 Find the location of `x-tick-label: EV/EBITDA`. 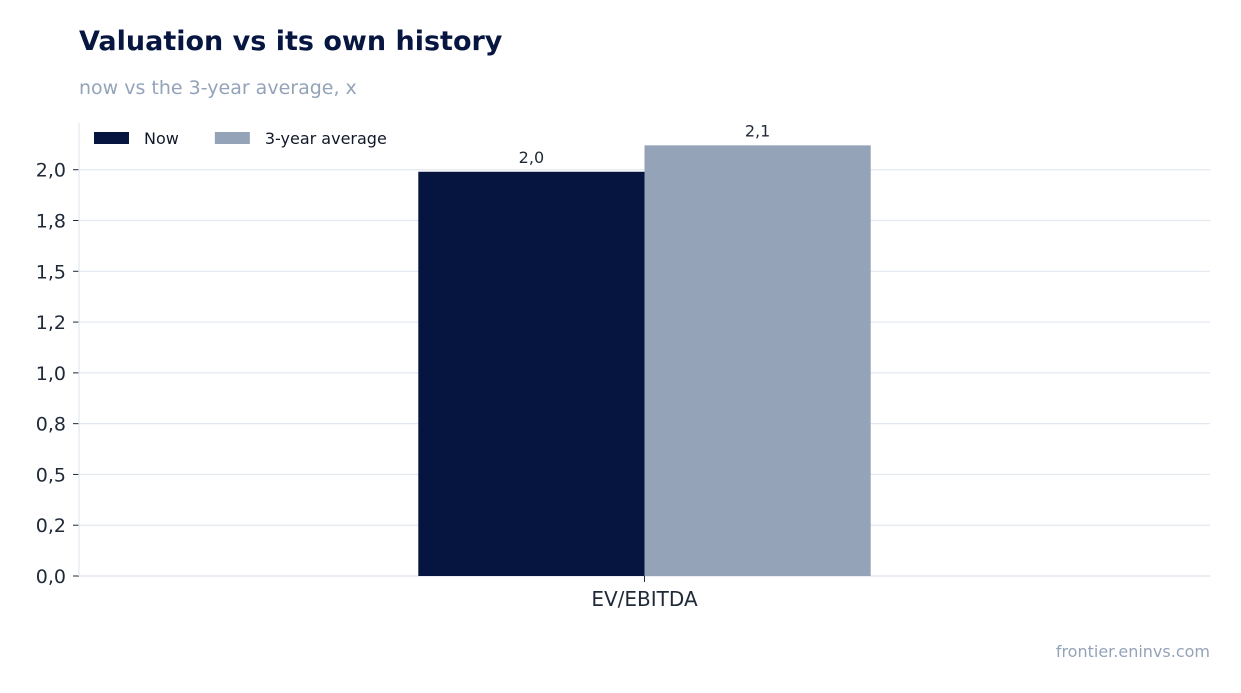

x-tick-label: EV/EBITDA is located at coordinates (644, 599).